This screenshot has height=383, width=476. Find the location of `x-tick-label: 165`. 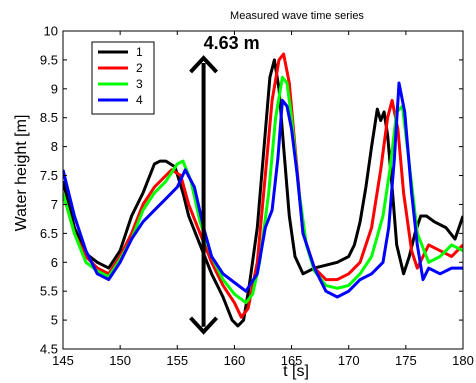

x-tick-label: 165 is located at coordinates (292, 360).